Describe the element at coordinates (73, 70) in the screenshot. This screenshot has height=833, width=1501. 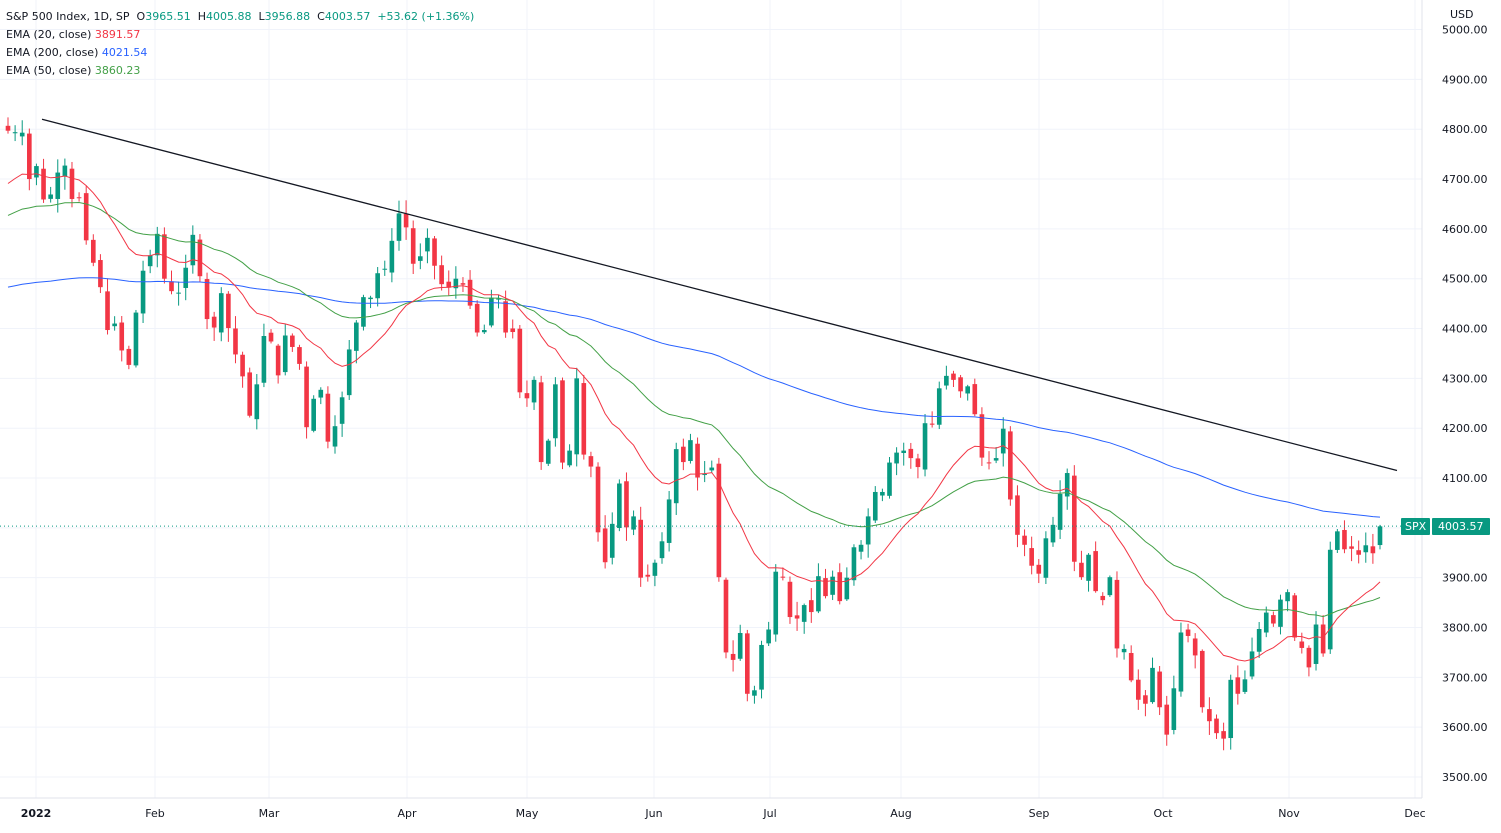
I see `ema50-row: EMA (50, close) 3860.23` at that location.